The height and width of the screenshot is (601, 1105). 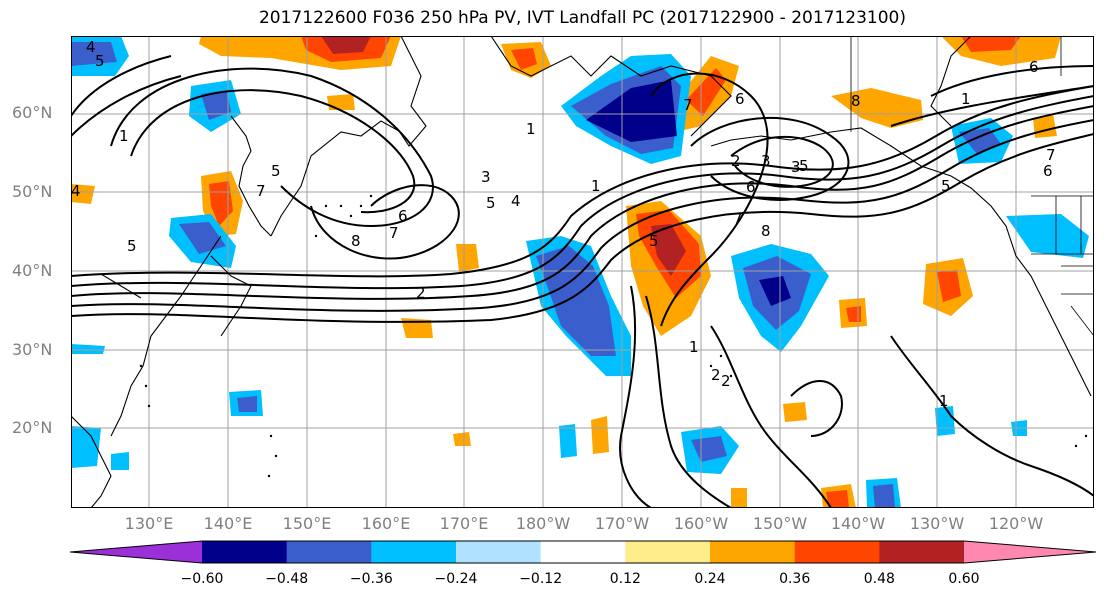 I want to click on lon-label-140e: 140°E, so click(x=228, y=523).